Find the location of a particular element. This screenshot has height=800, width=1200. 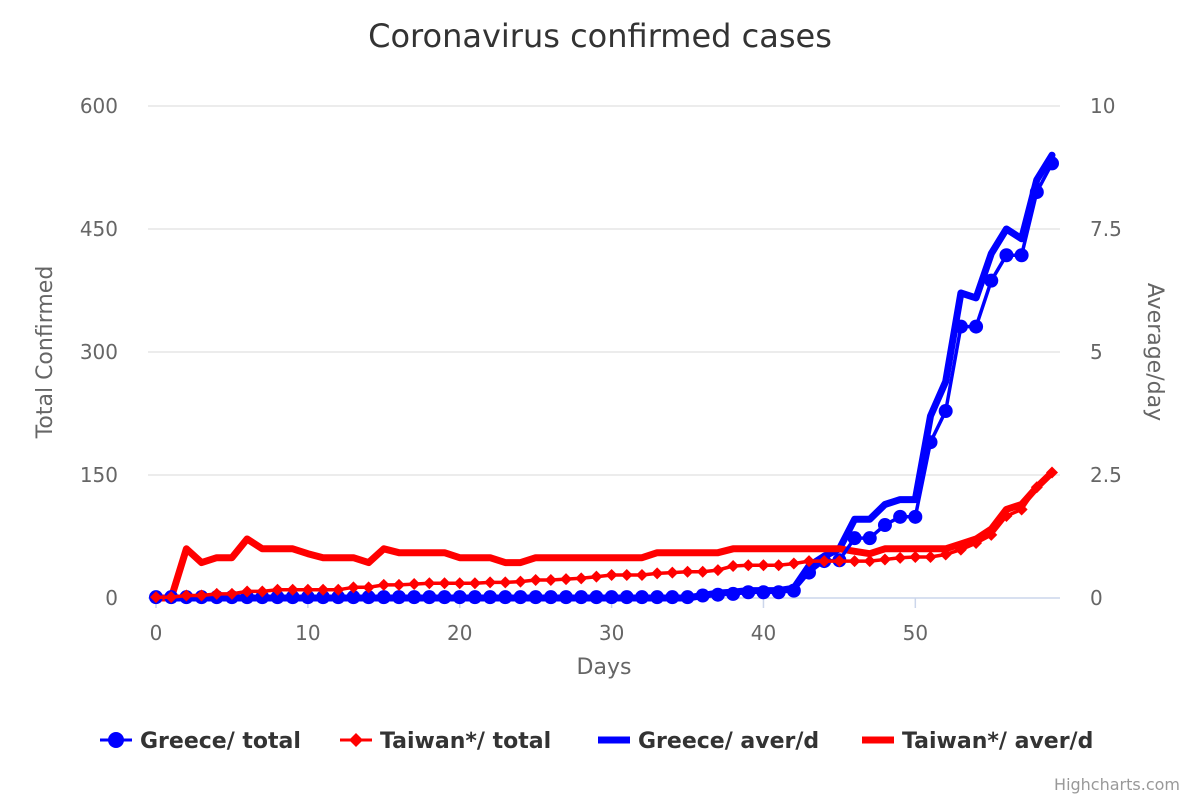

y-tick-label: 150 is located at coordinates (99, 475).